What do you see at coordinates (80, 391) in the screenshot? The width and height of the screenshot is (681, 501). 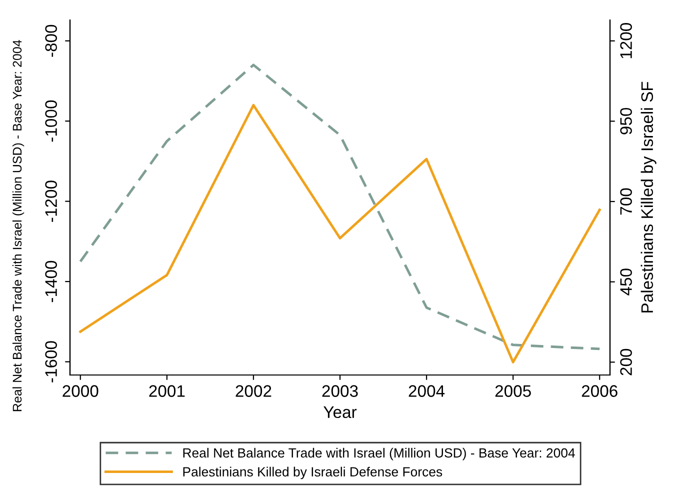 I see `x-tick-label: 2000` at bounding box center [80, 391].